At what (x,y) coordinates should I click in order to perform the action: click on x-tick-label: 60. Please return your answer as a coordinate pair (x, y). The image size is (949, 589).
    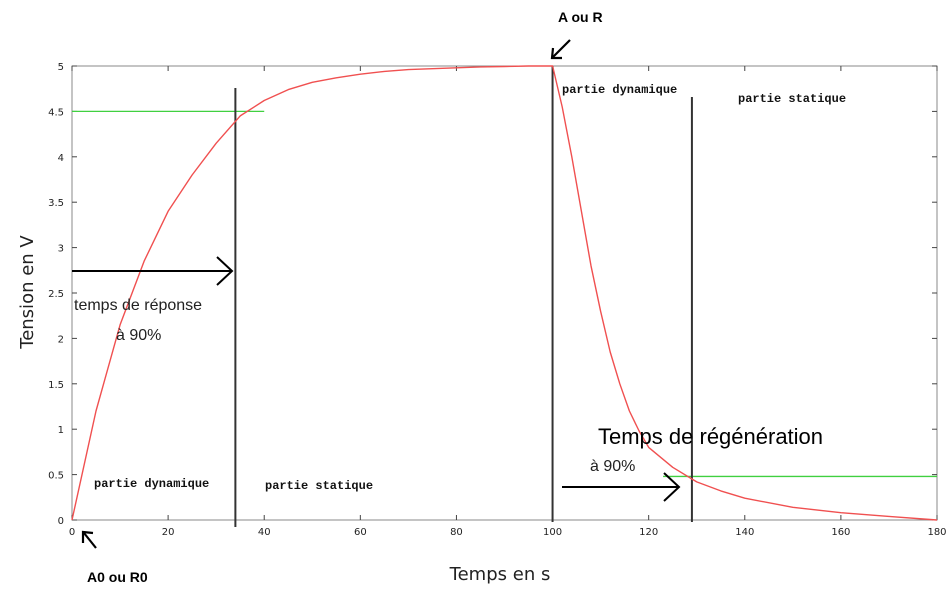
    Looking at the image, I should click on (360, 532).